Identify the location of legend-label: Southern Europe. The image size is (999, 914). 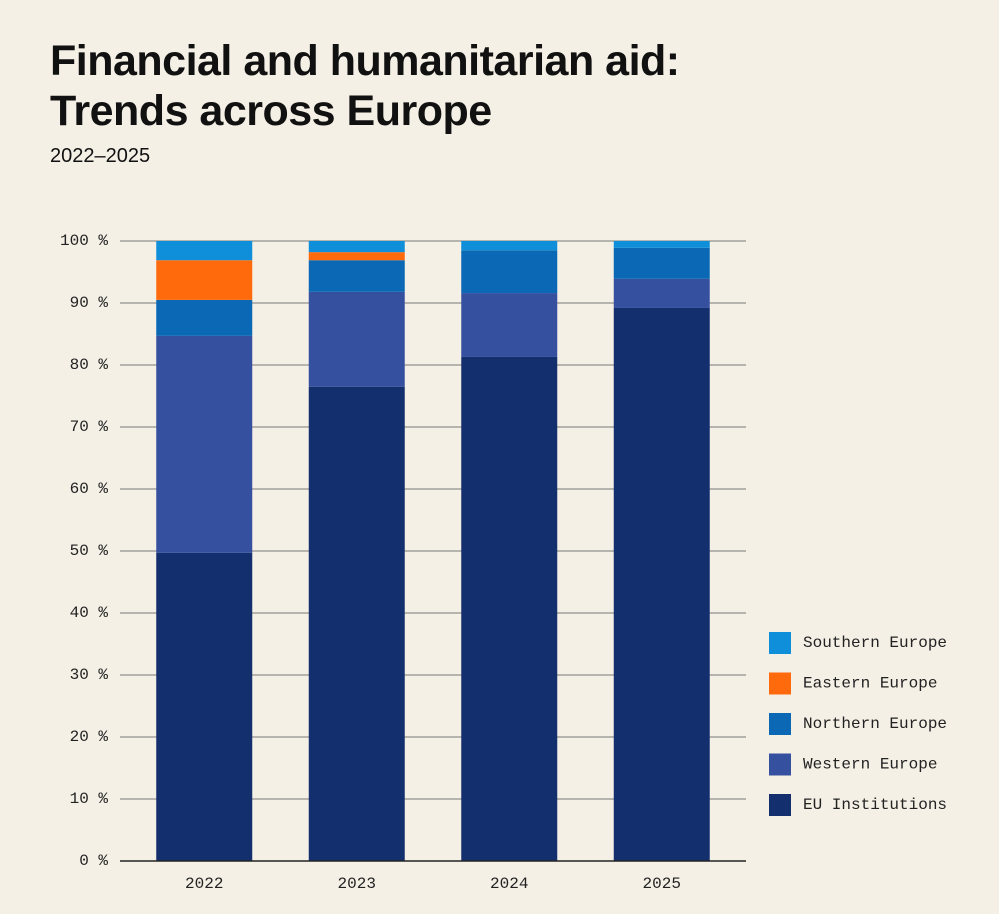
(875, 643).